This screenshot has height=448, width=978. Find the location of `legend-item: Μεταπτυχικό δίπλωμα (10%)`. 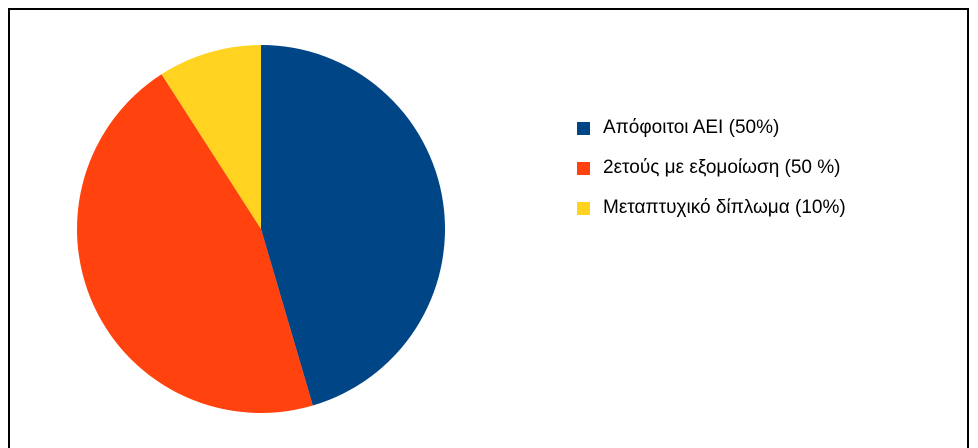

legend-item: Μεταπτυχικό δίπλωμα (10%) is located at coordinates (727, 208).